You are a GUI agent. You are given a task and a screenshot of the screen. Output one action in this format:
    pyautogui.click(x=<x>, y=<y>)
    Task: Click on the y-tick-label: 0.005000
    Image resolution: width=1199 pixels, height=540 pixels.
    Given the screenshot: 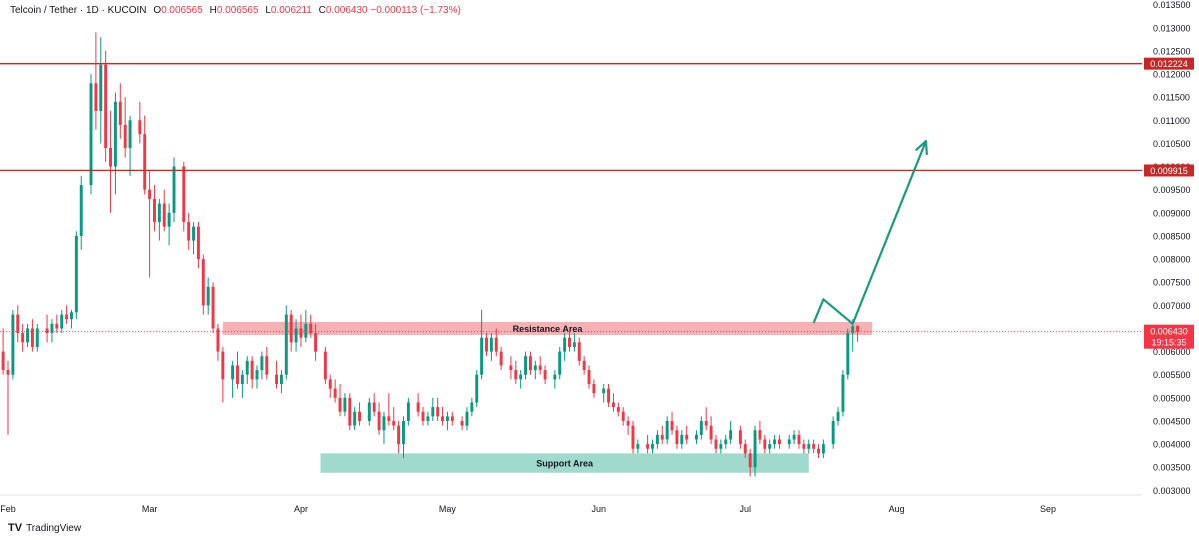 What is the action you would take?
    pyautogui.click(x=1172, y=398)
    